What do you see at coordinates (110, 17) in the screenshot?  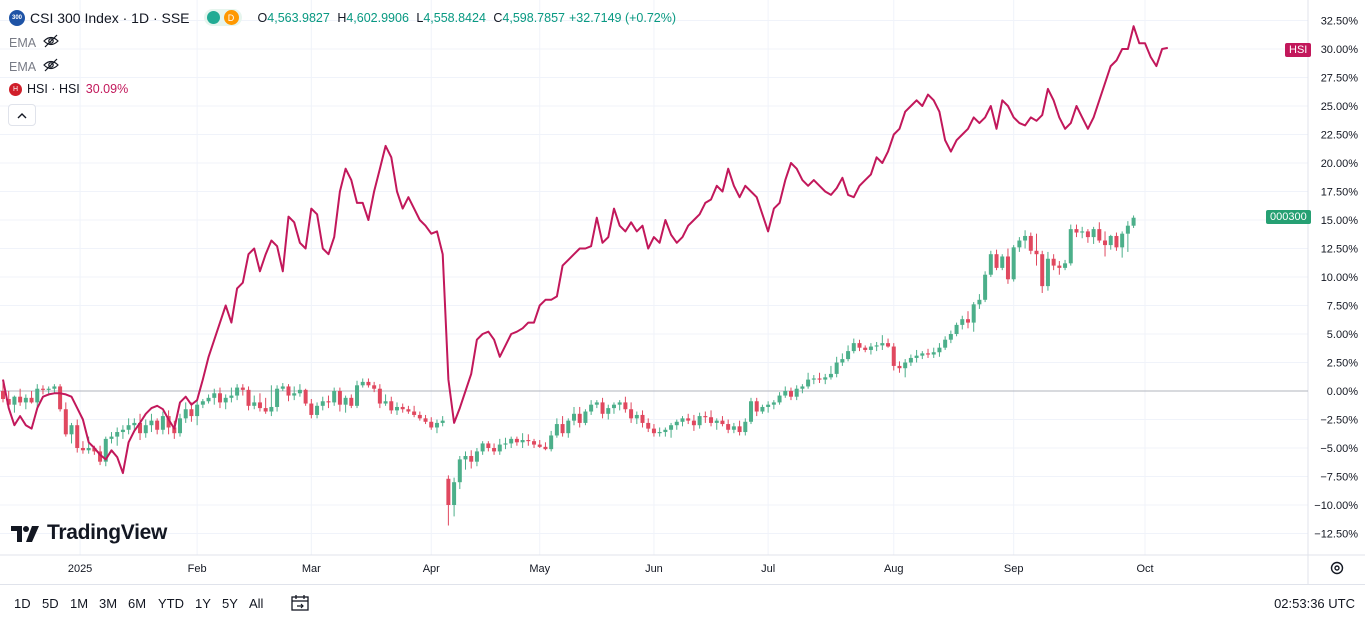 I see `symbol-title: CSI 300 Index · 1D · SSE` at bounding box center [110, 17].